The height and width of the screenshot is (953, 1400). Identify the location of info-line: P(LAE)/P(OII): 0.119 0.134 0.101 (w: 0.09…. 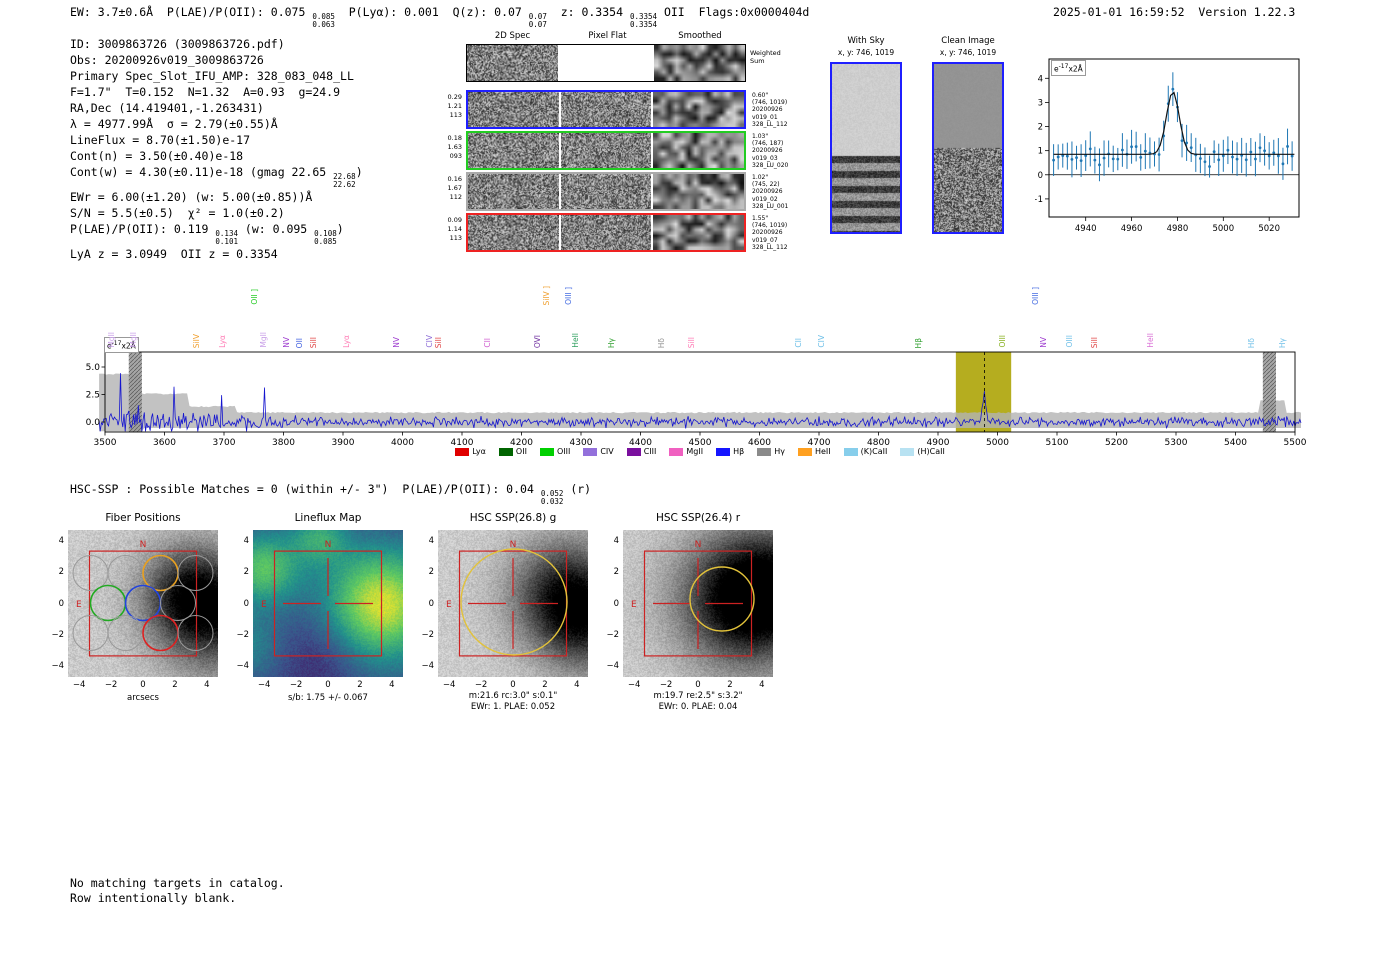
(216, 233).